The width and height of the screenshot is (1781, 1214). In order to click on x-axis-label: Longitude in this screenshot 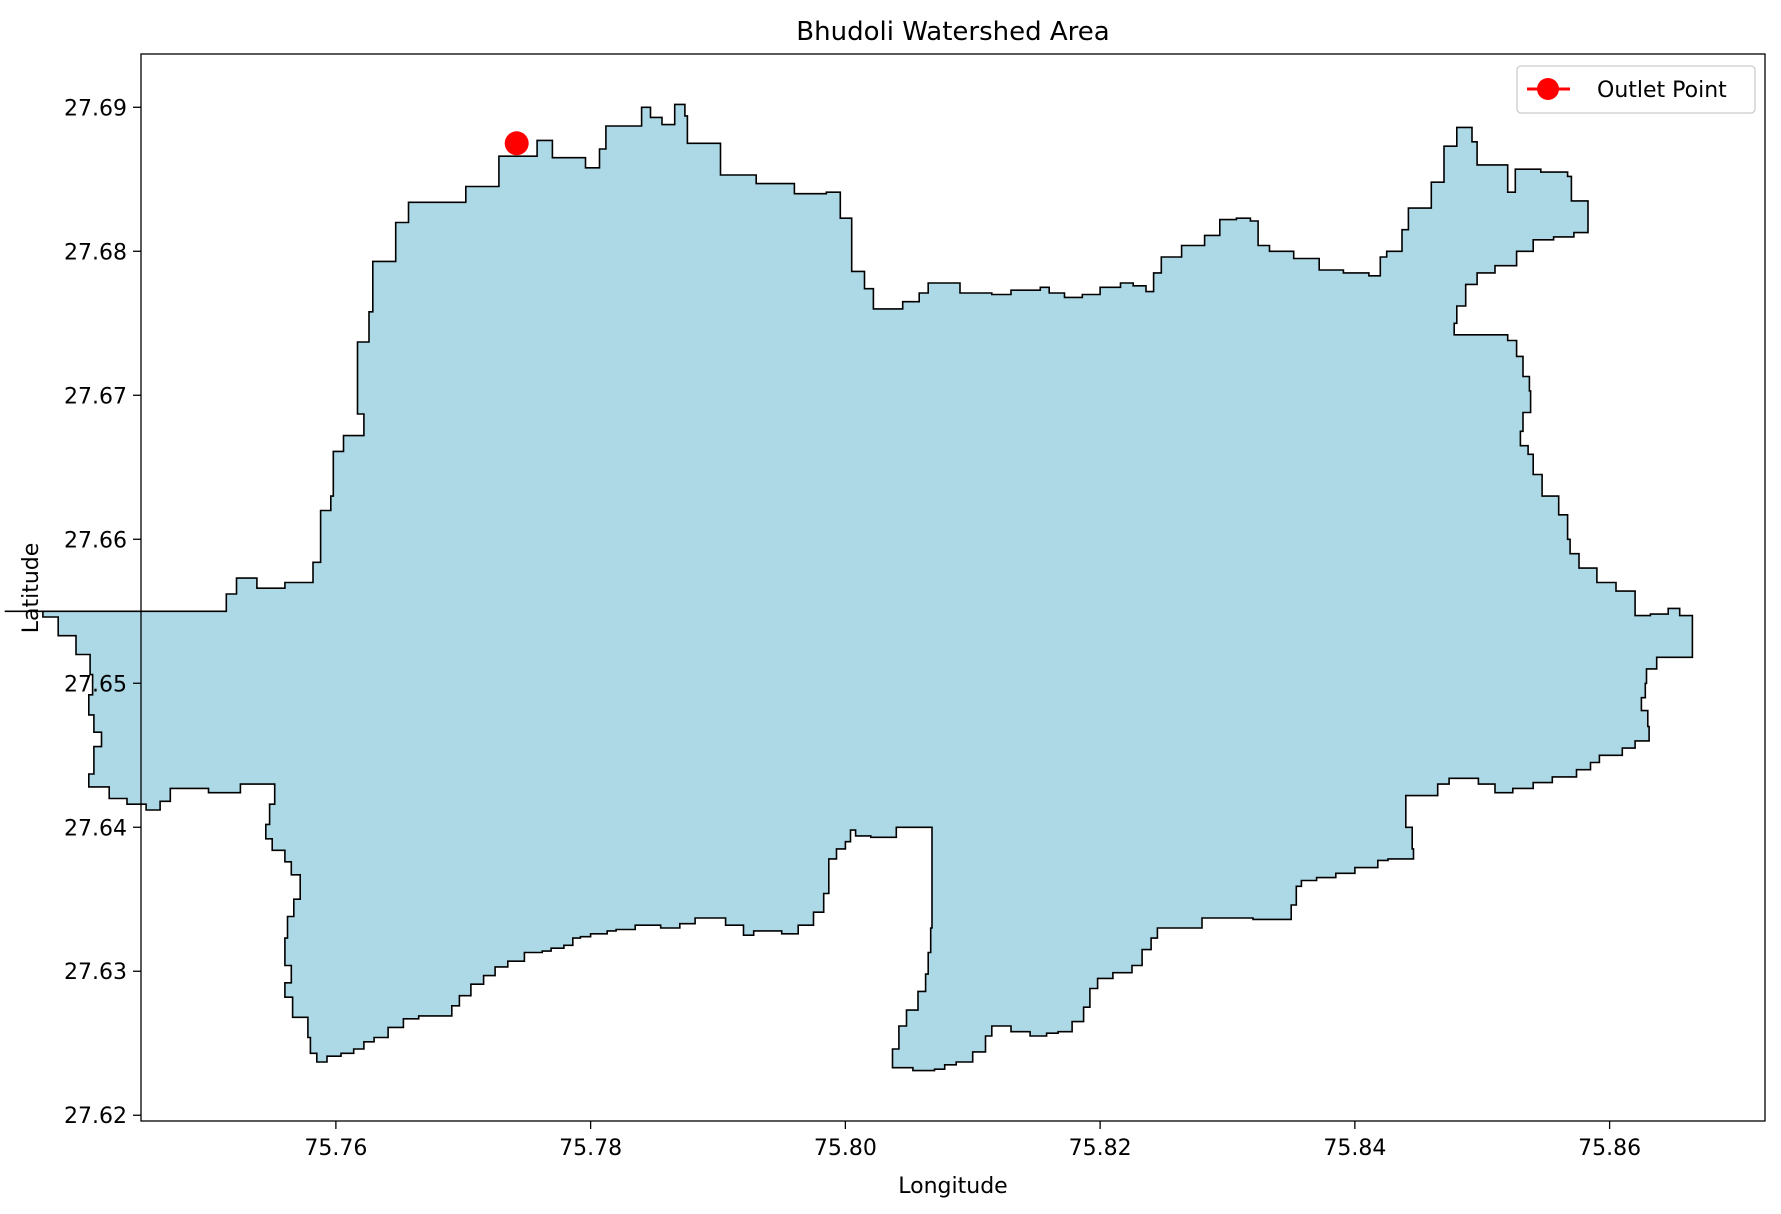, I will do `click(952, 1186)`.